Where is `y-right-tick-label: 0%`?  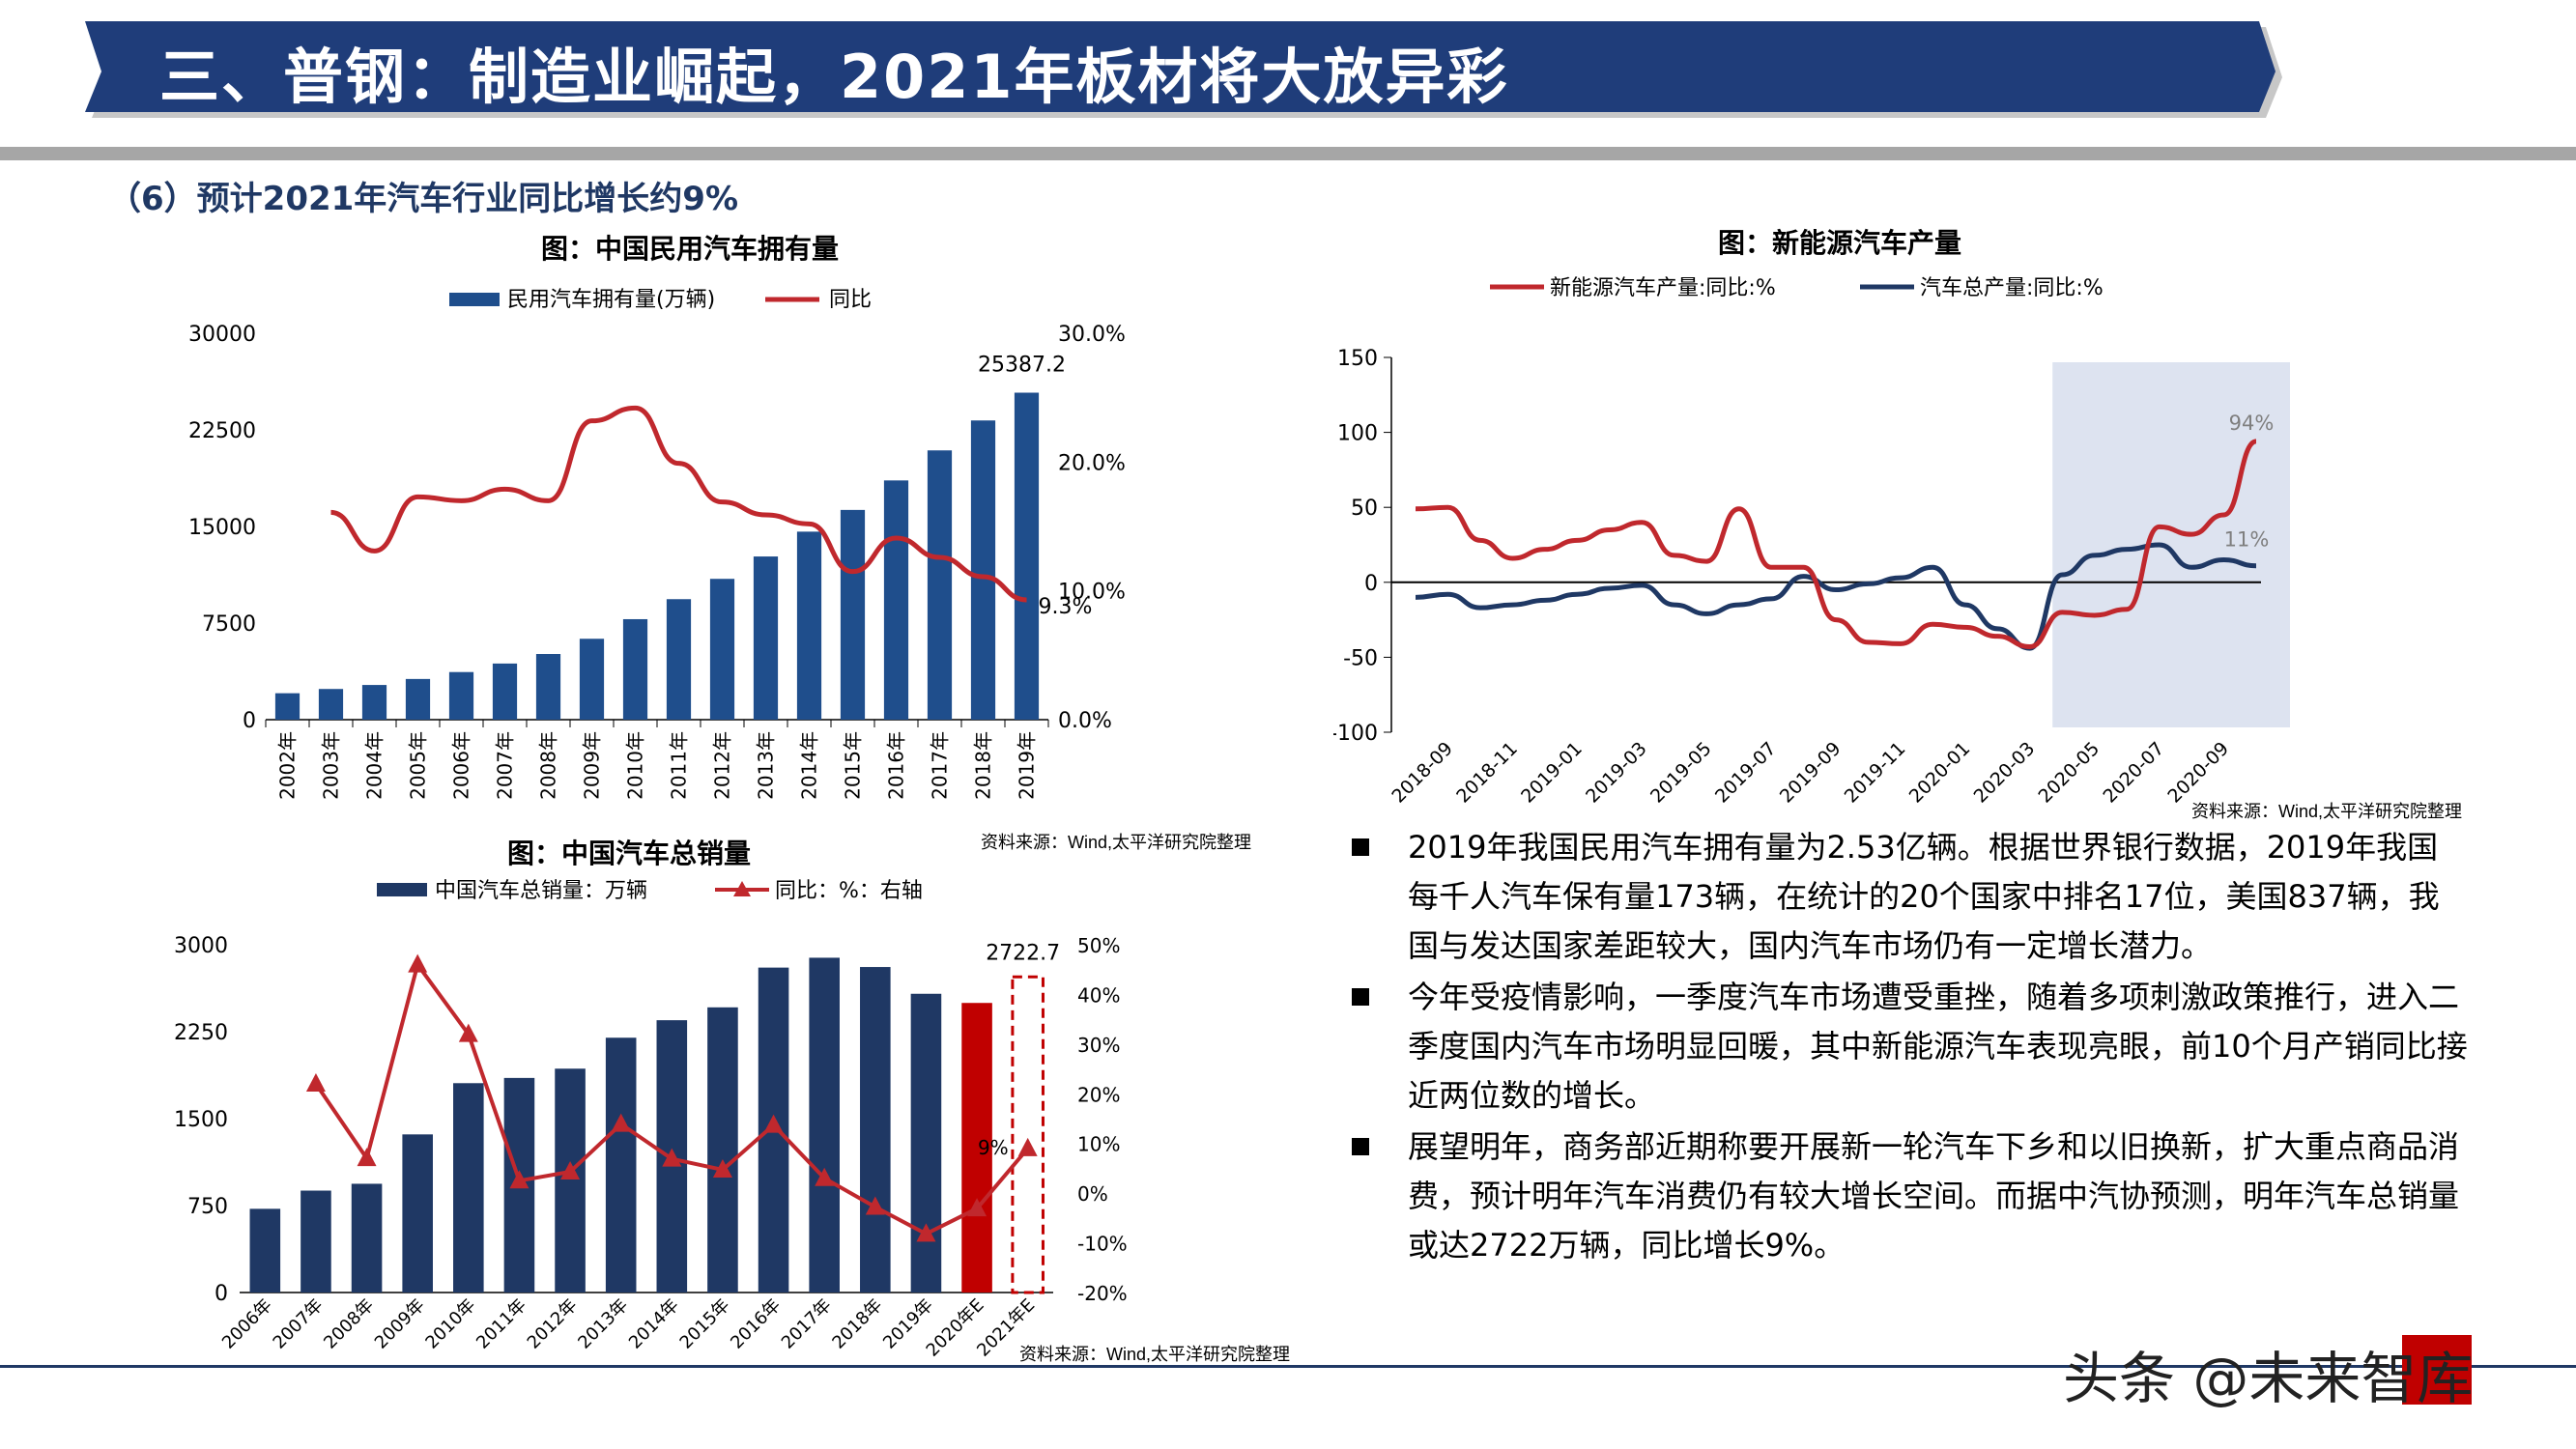 y-right-tick-label: 0% is located at coordinates (1092, 1194).